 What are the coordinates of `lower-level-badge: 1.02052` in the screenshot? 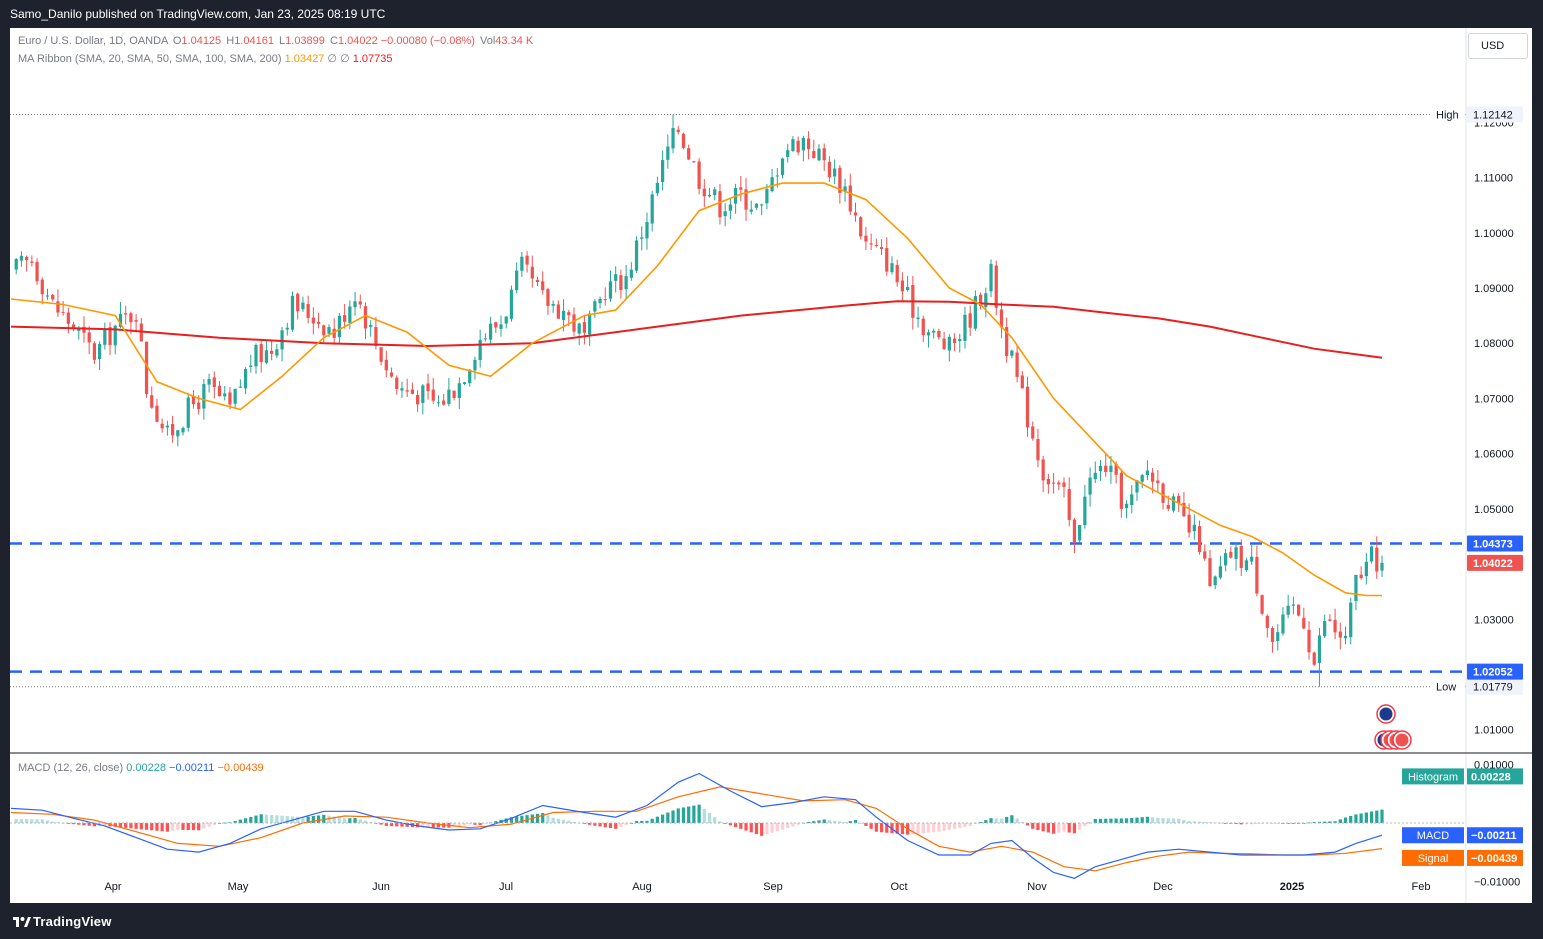 It's located at (1495, 671).